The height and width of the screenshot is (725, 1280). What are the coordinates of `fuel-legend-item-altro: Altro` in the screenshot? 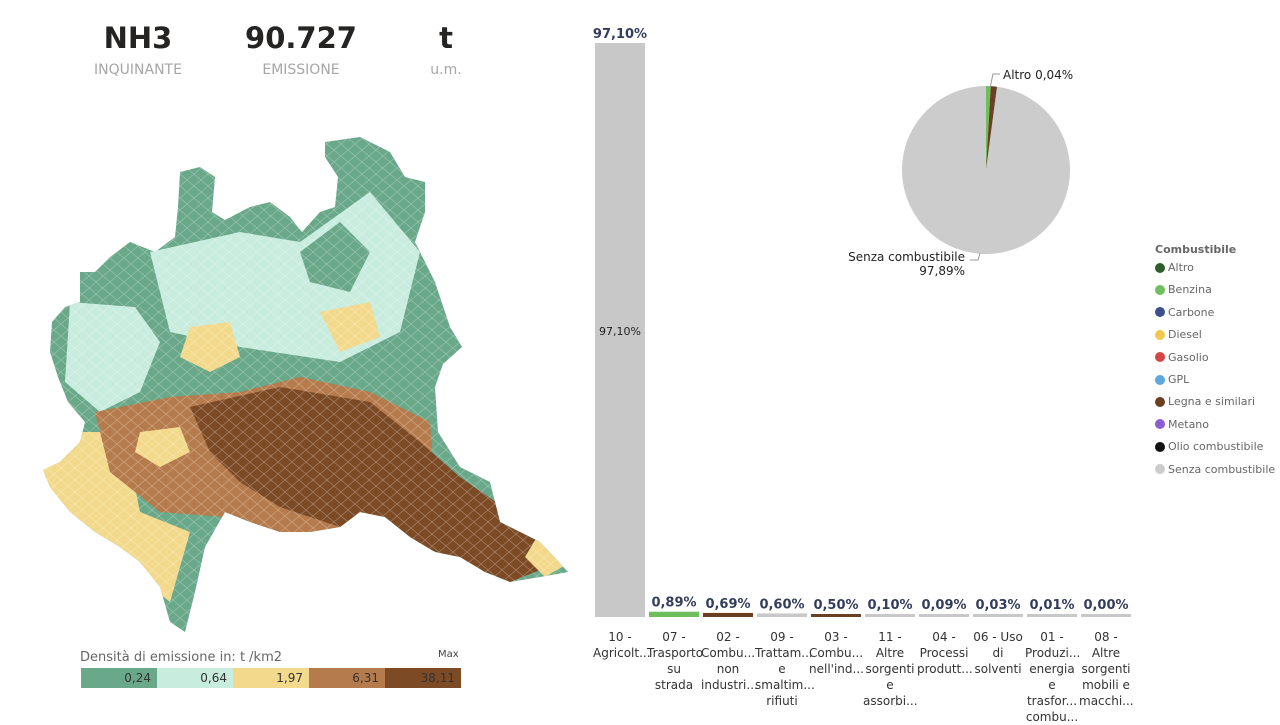 It's located at (1174, 267).